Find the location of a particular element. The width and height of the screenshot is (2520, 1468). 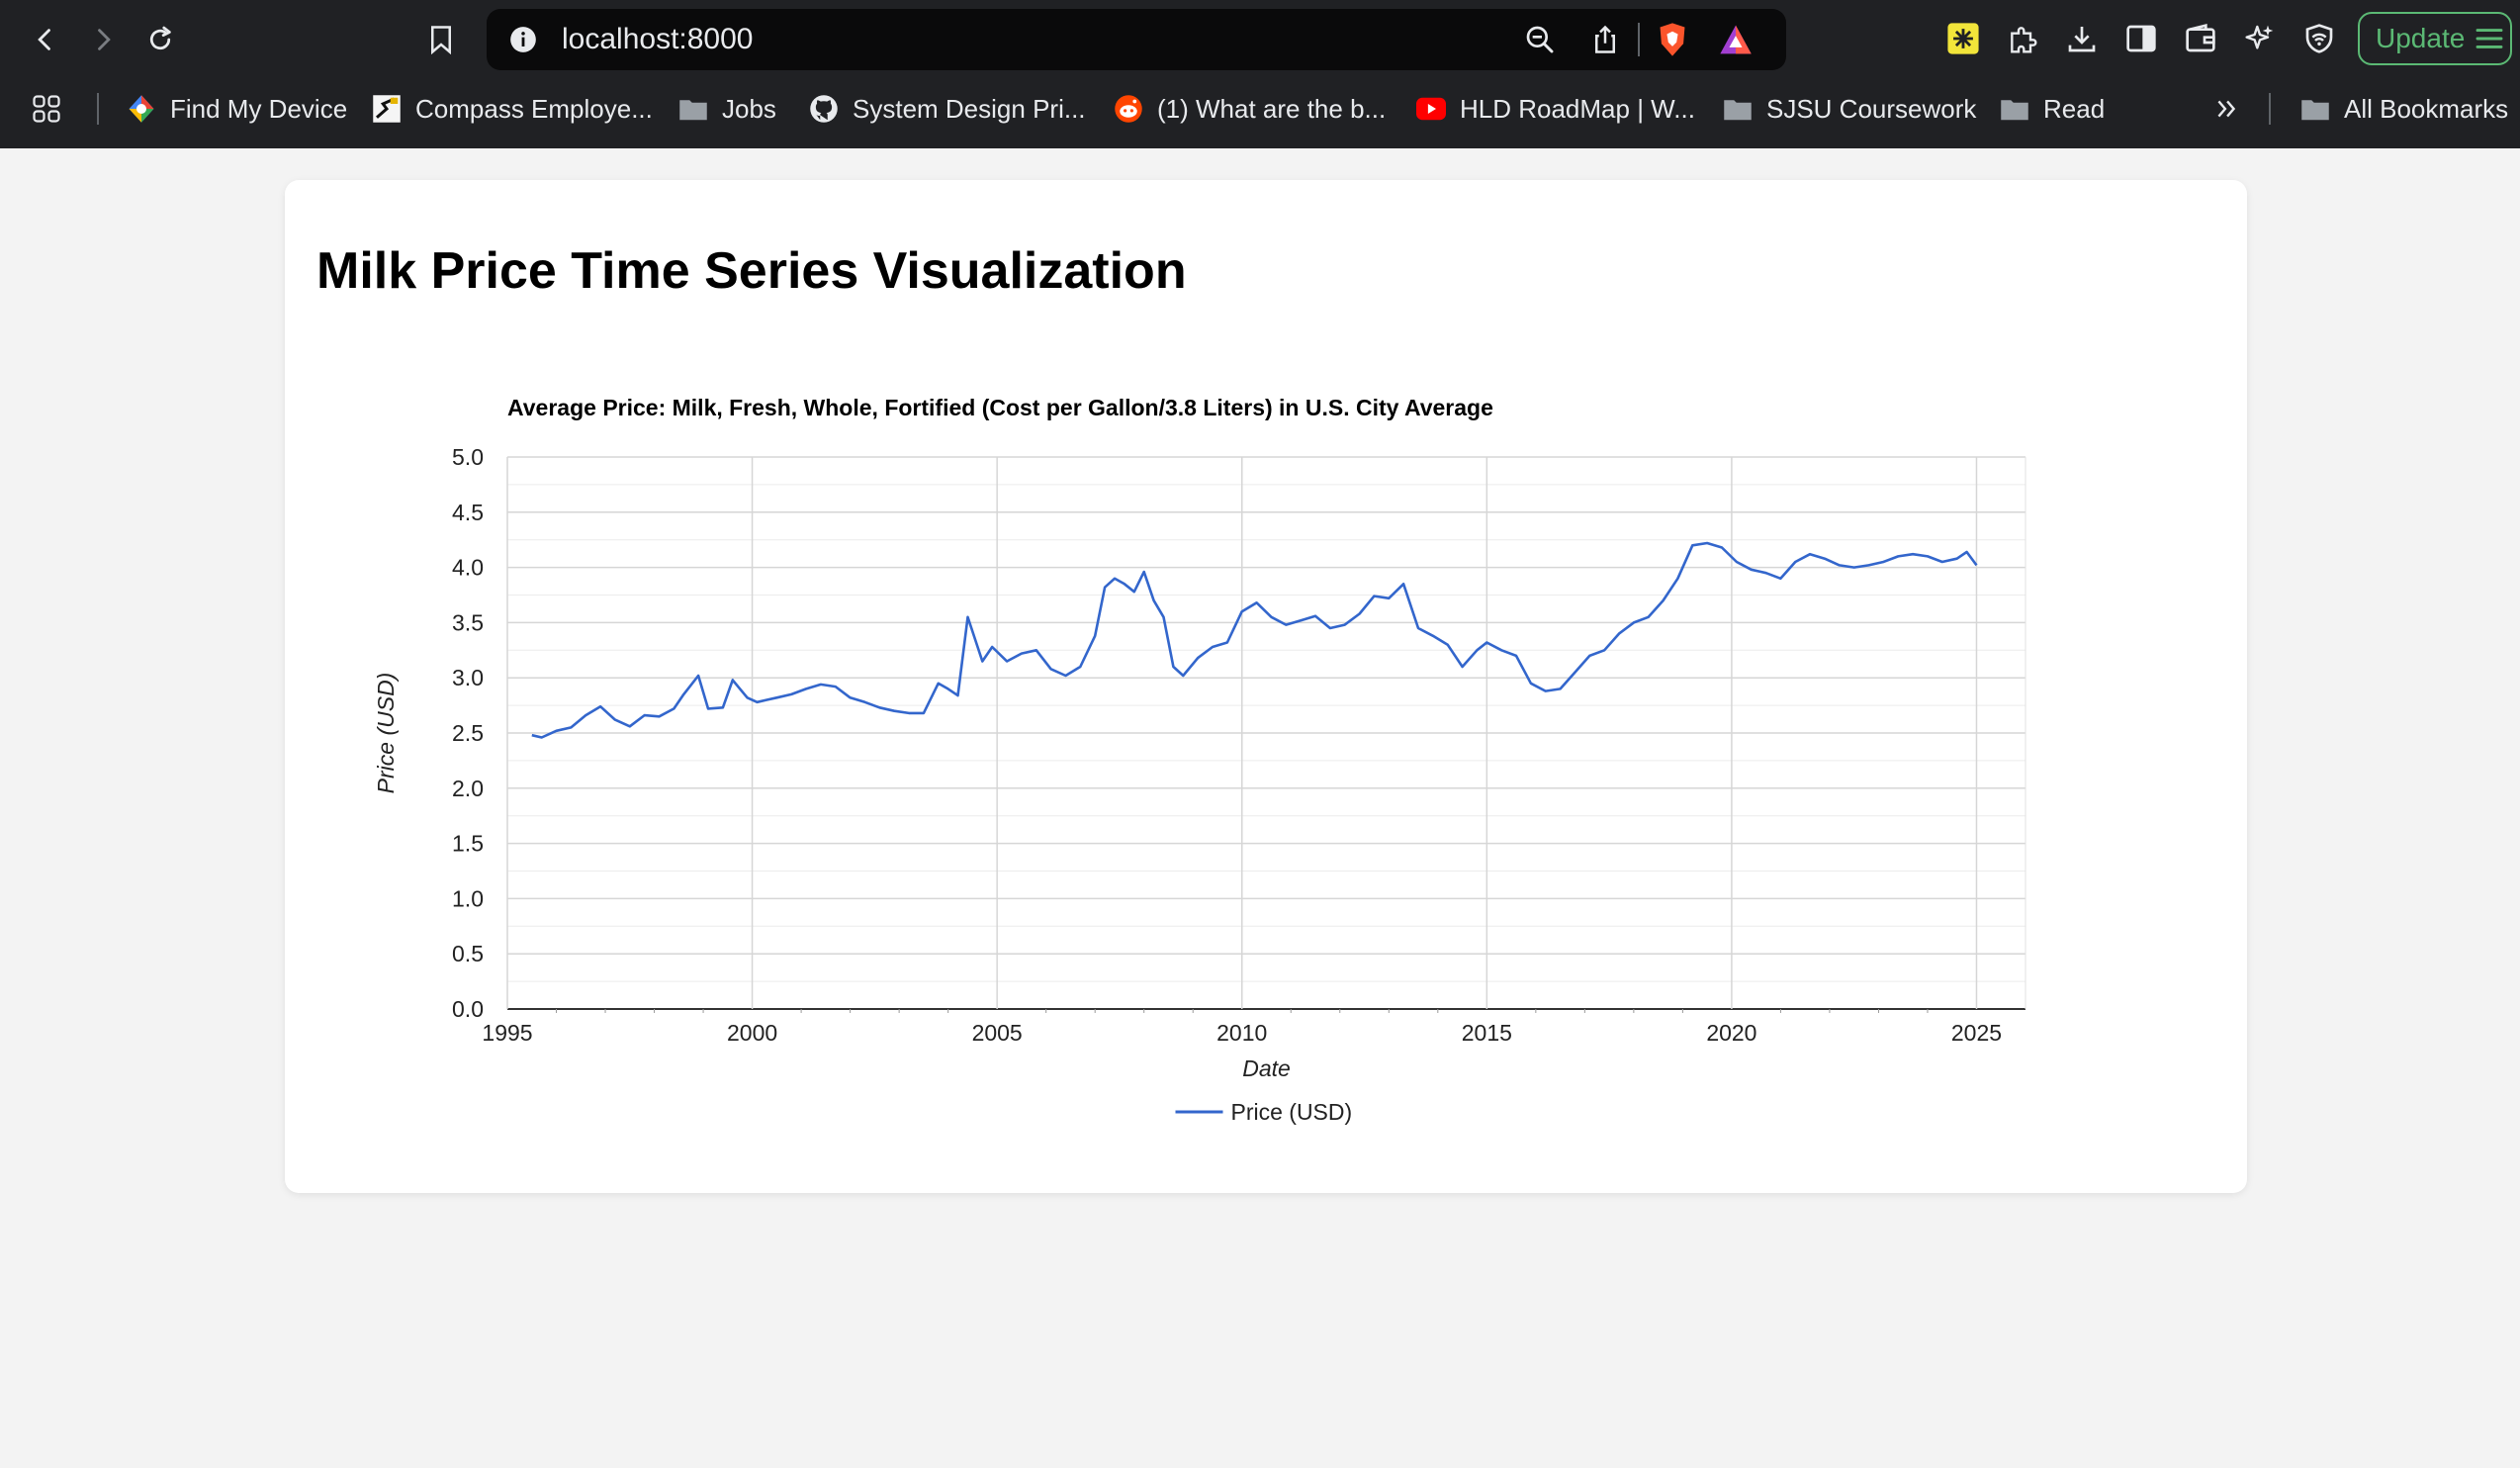

back-arrow-icon is located at coordinates (44, 39).